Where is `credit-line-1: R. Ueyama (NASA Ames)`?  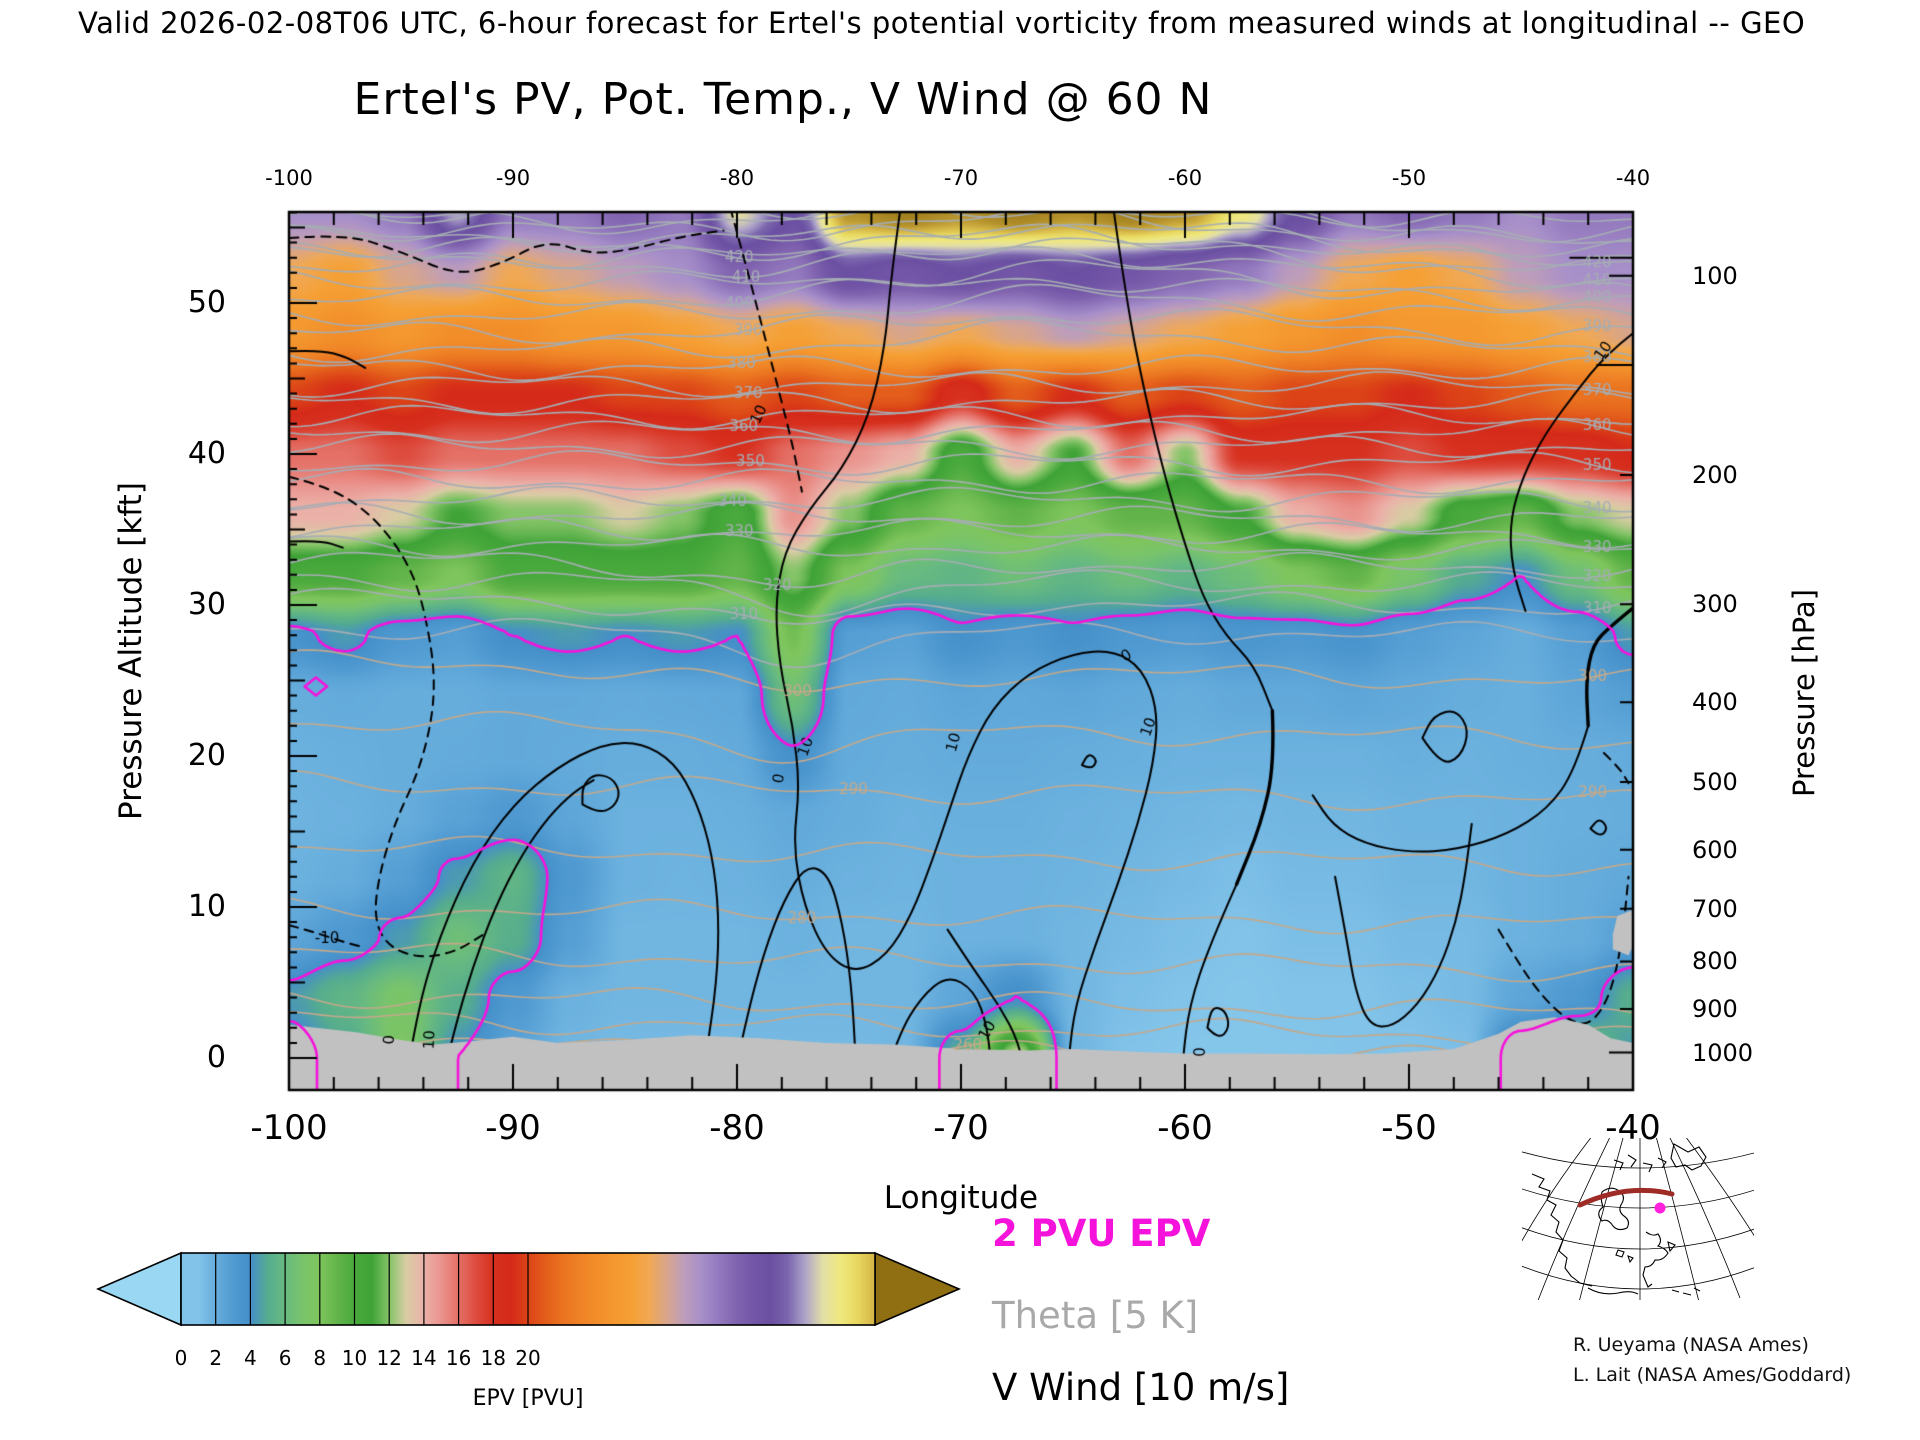 credit-line-1: R. Ueyama (NASA Ames) is located at coordinates (1691, 1345).